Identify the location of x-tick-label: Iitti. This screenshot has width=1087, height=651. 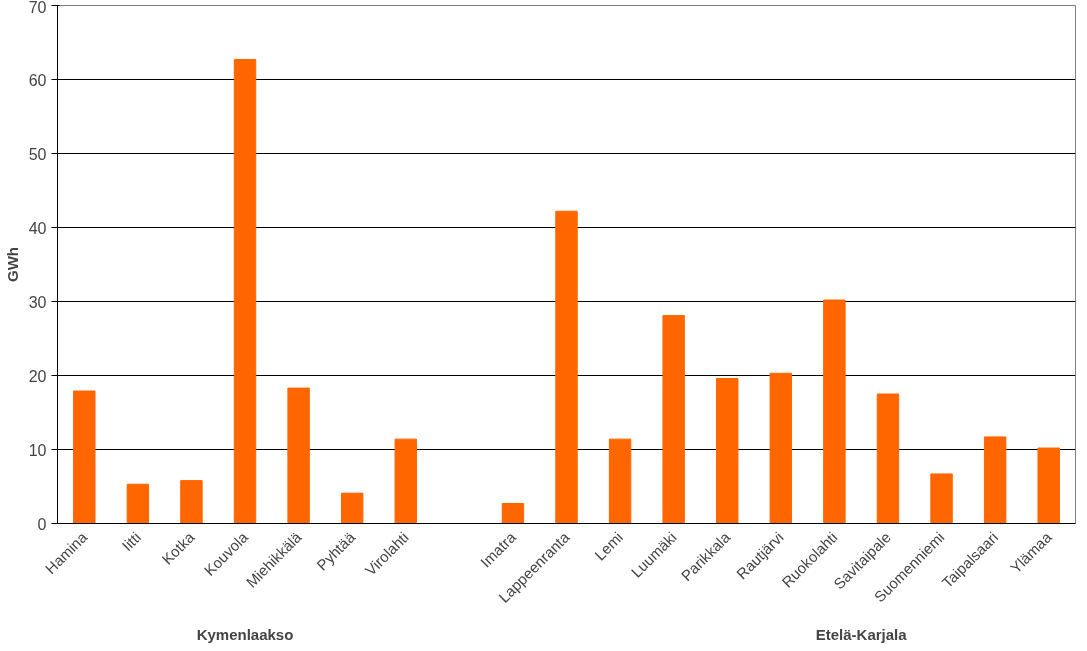
(131, 541).